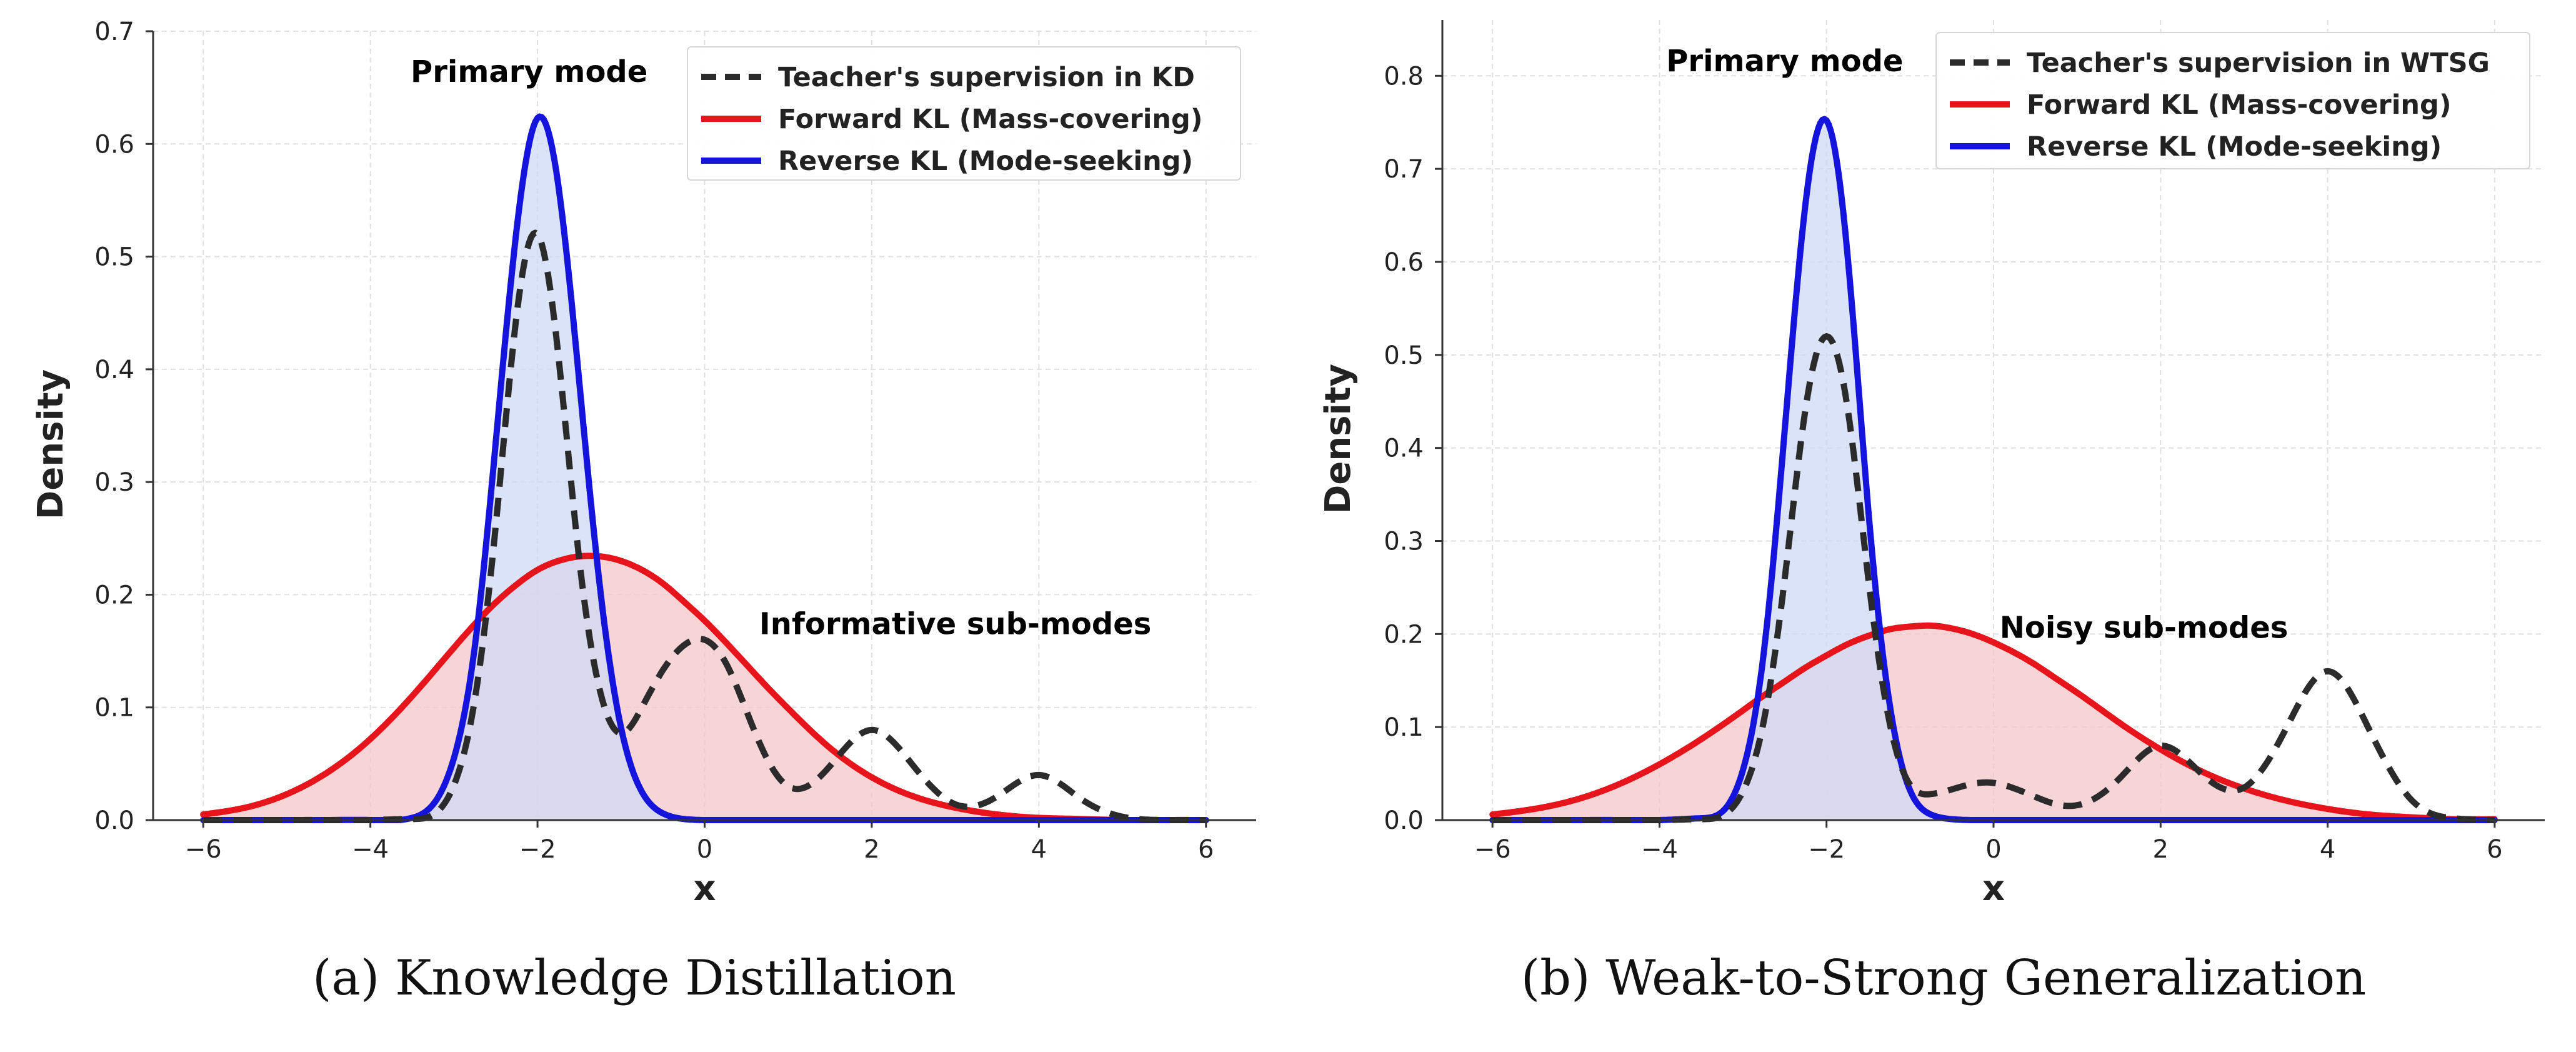 The width and height of the screenshot is (2576, 1052). What do you see at coordinates (1404, 76) in the screenshot?
I see `y-tick-label: 0.8` at bounding box center [1404, 76].